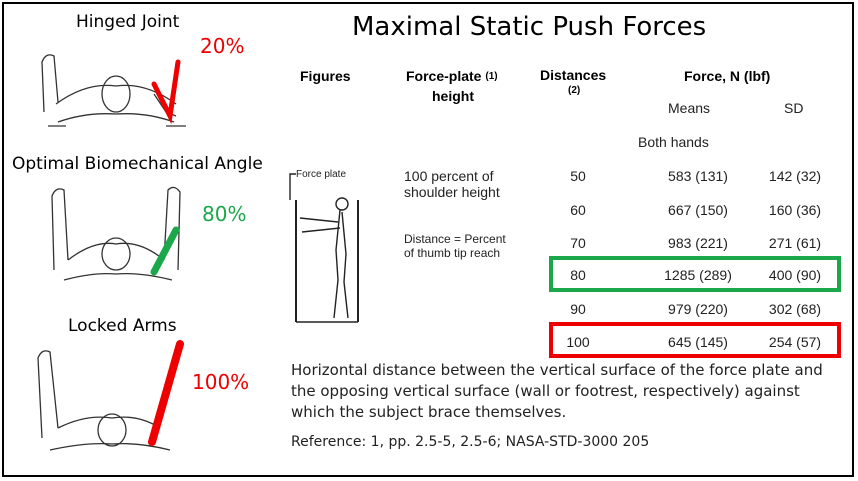  What do you see at coordinates (673, 142) in the screenshot?
I see `header-both-hands: Both hands` at bounding box center [673, 142].